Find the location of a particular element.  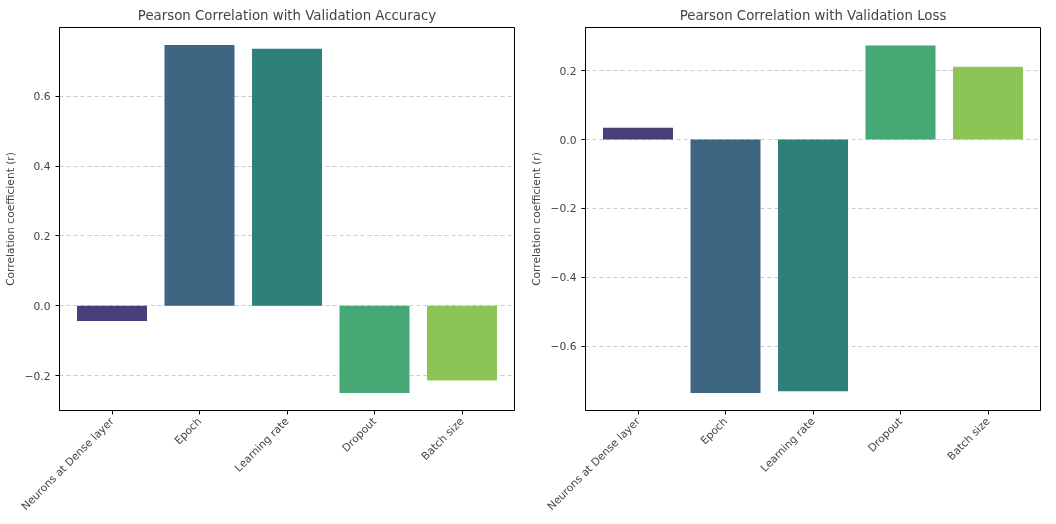

y-tick-label: 0.4 is located at coordinates (42, 167).